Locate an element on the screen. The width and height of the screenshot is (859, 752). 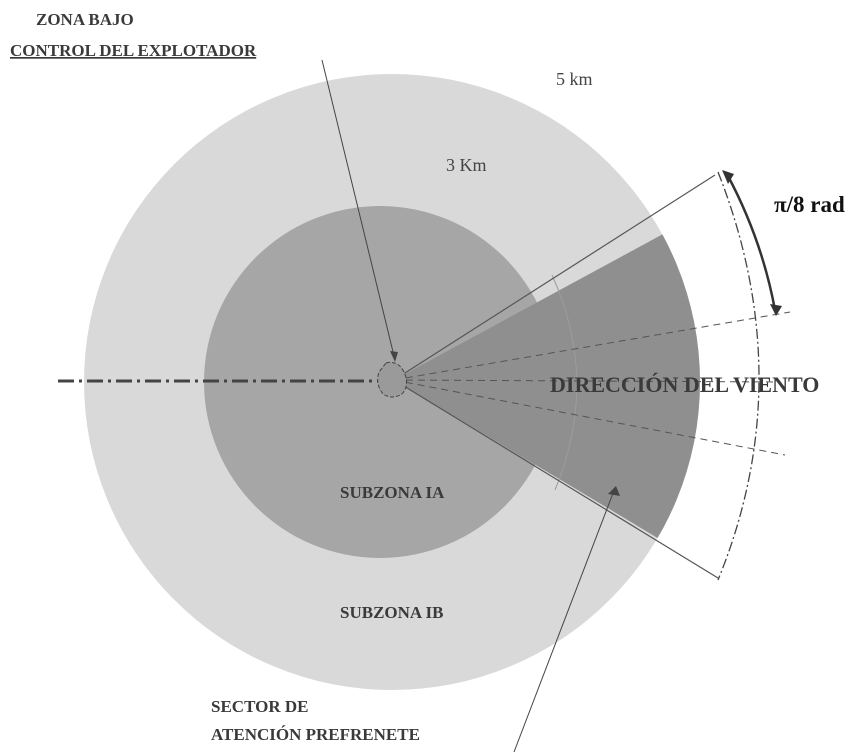
outer-dashed-arc is located at coordinates (738, 376).